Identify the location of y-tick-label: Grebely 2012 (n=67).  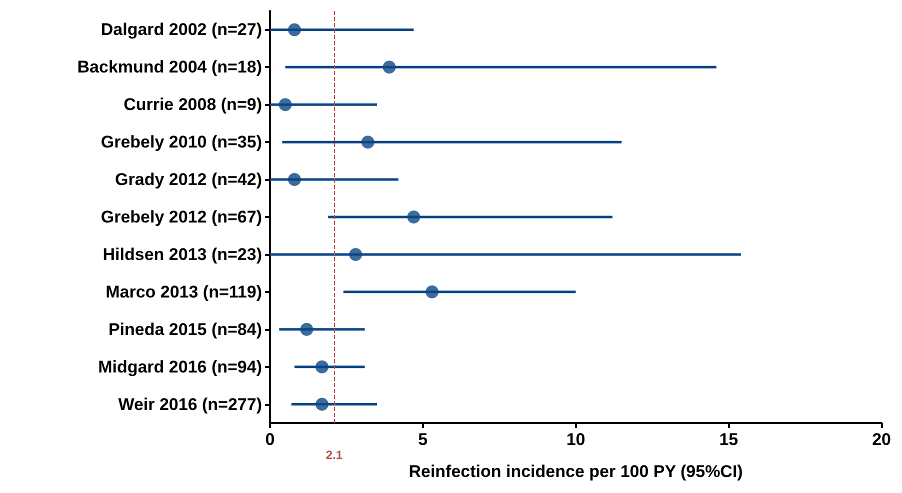
(181, 217).